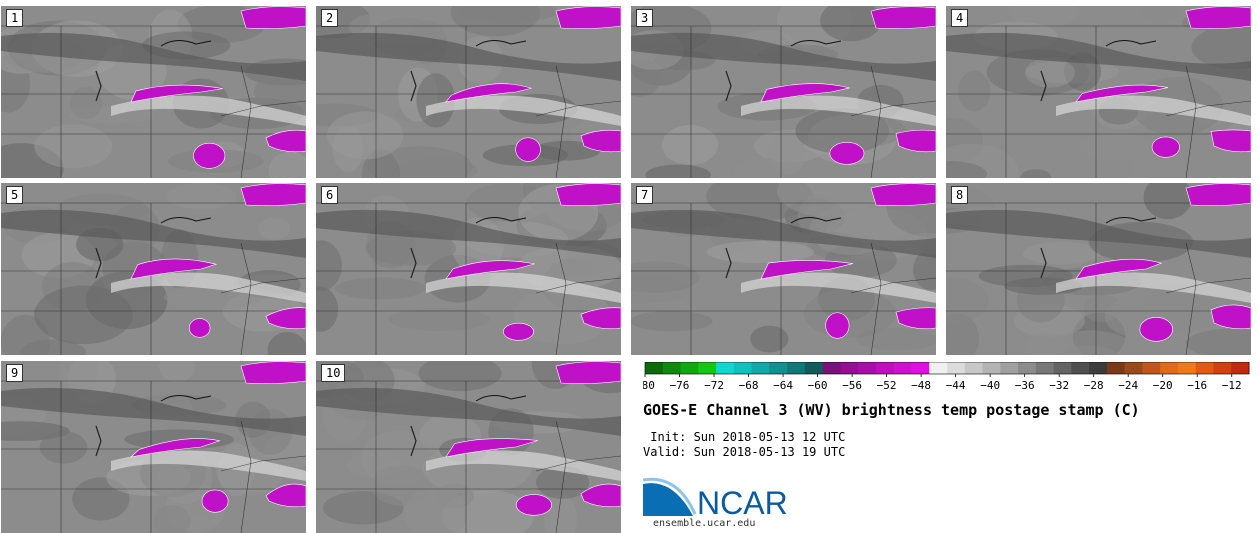  Describe the element at coordinates (704, 523) in the screenshot. I see `site-url: ensemble.ucar.edu` at that location.